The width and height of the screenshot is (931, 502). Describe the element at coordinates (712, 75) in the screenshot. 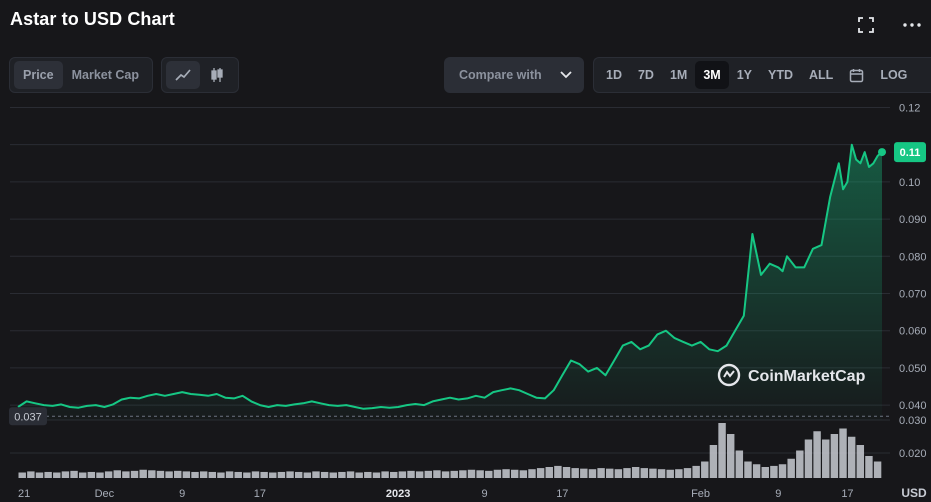

I see `range-3m: 3M` at that location.